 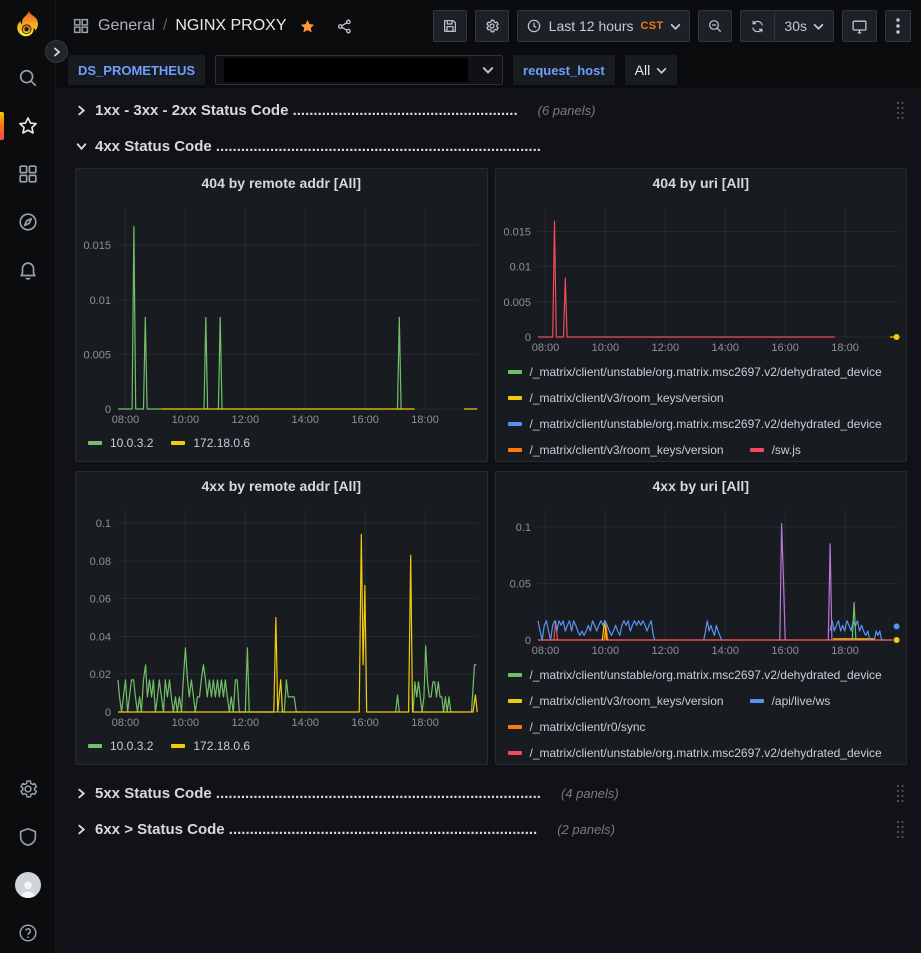 I want to click on zoom-out-button, so click(x=715, y=26).